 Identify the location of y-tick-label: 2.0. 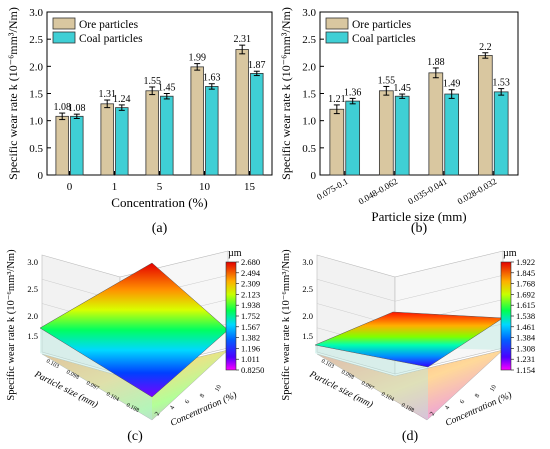
(309, 67).